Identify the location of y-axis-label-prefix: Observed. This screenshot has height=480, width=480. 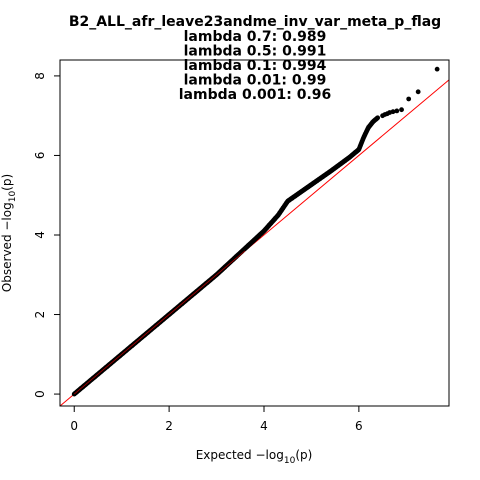
(7, 262).